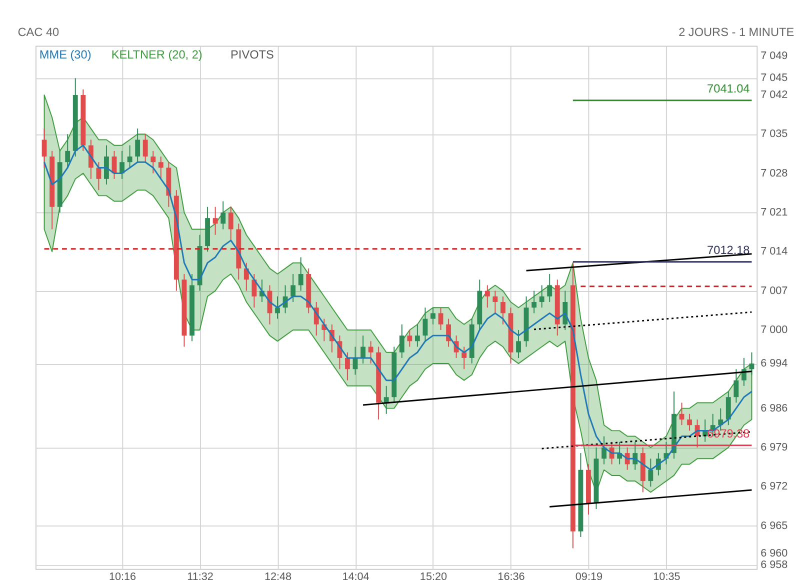  What do you see at coordinates (666, 575) in the screenshot?
I see `x-tick-label: 10:35` at bounding box center [666, 575].